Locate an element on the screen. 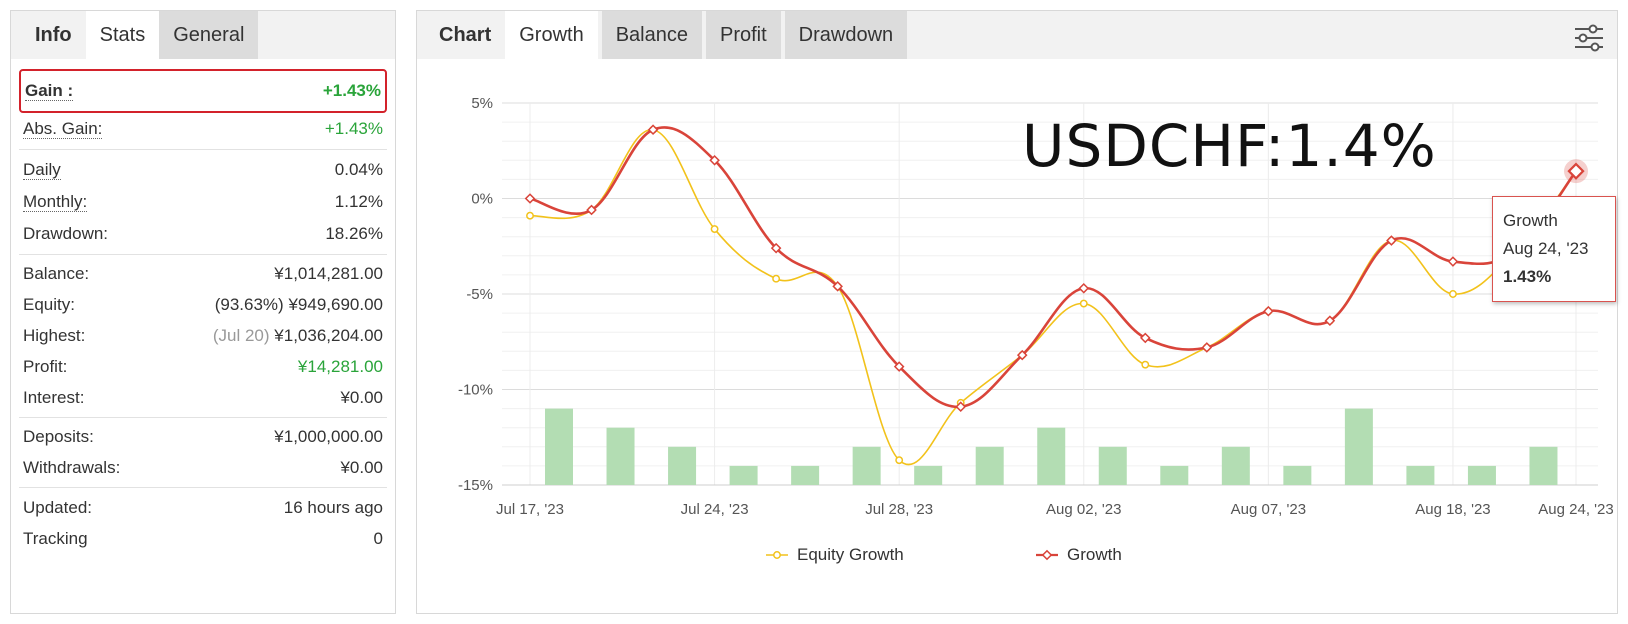  equity-row: Equity: (93.63%) ¥949,690.00 is located at coordinates (203, 304).